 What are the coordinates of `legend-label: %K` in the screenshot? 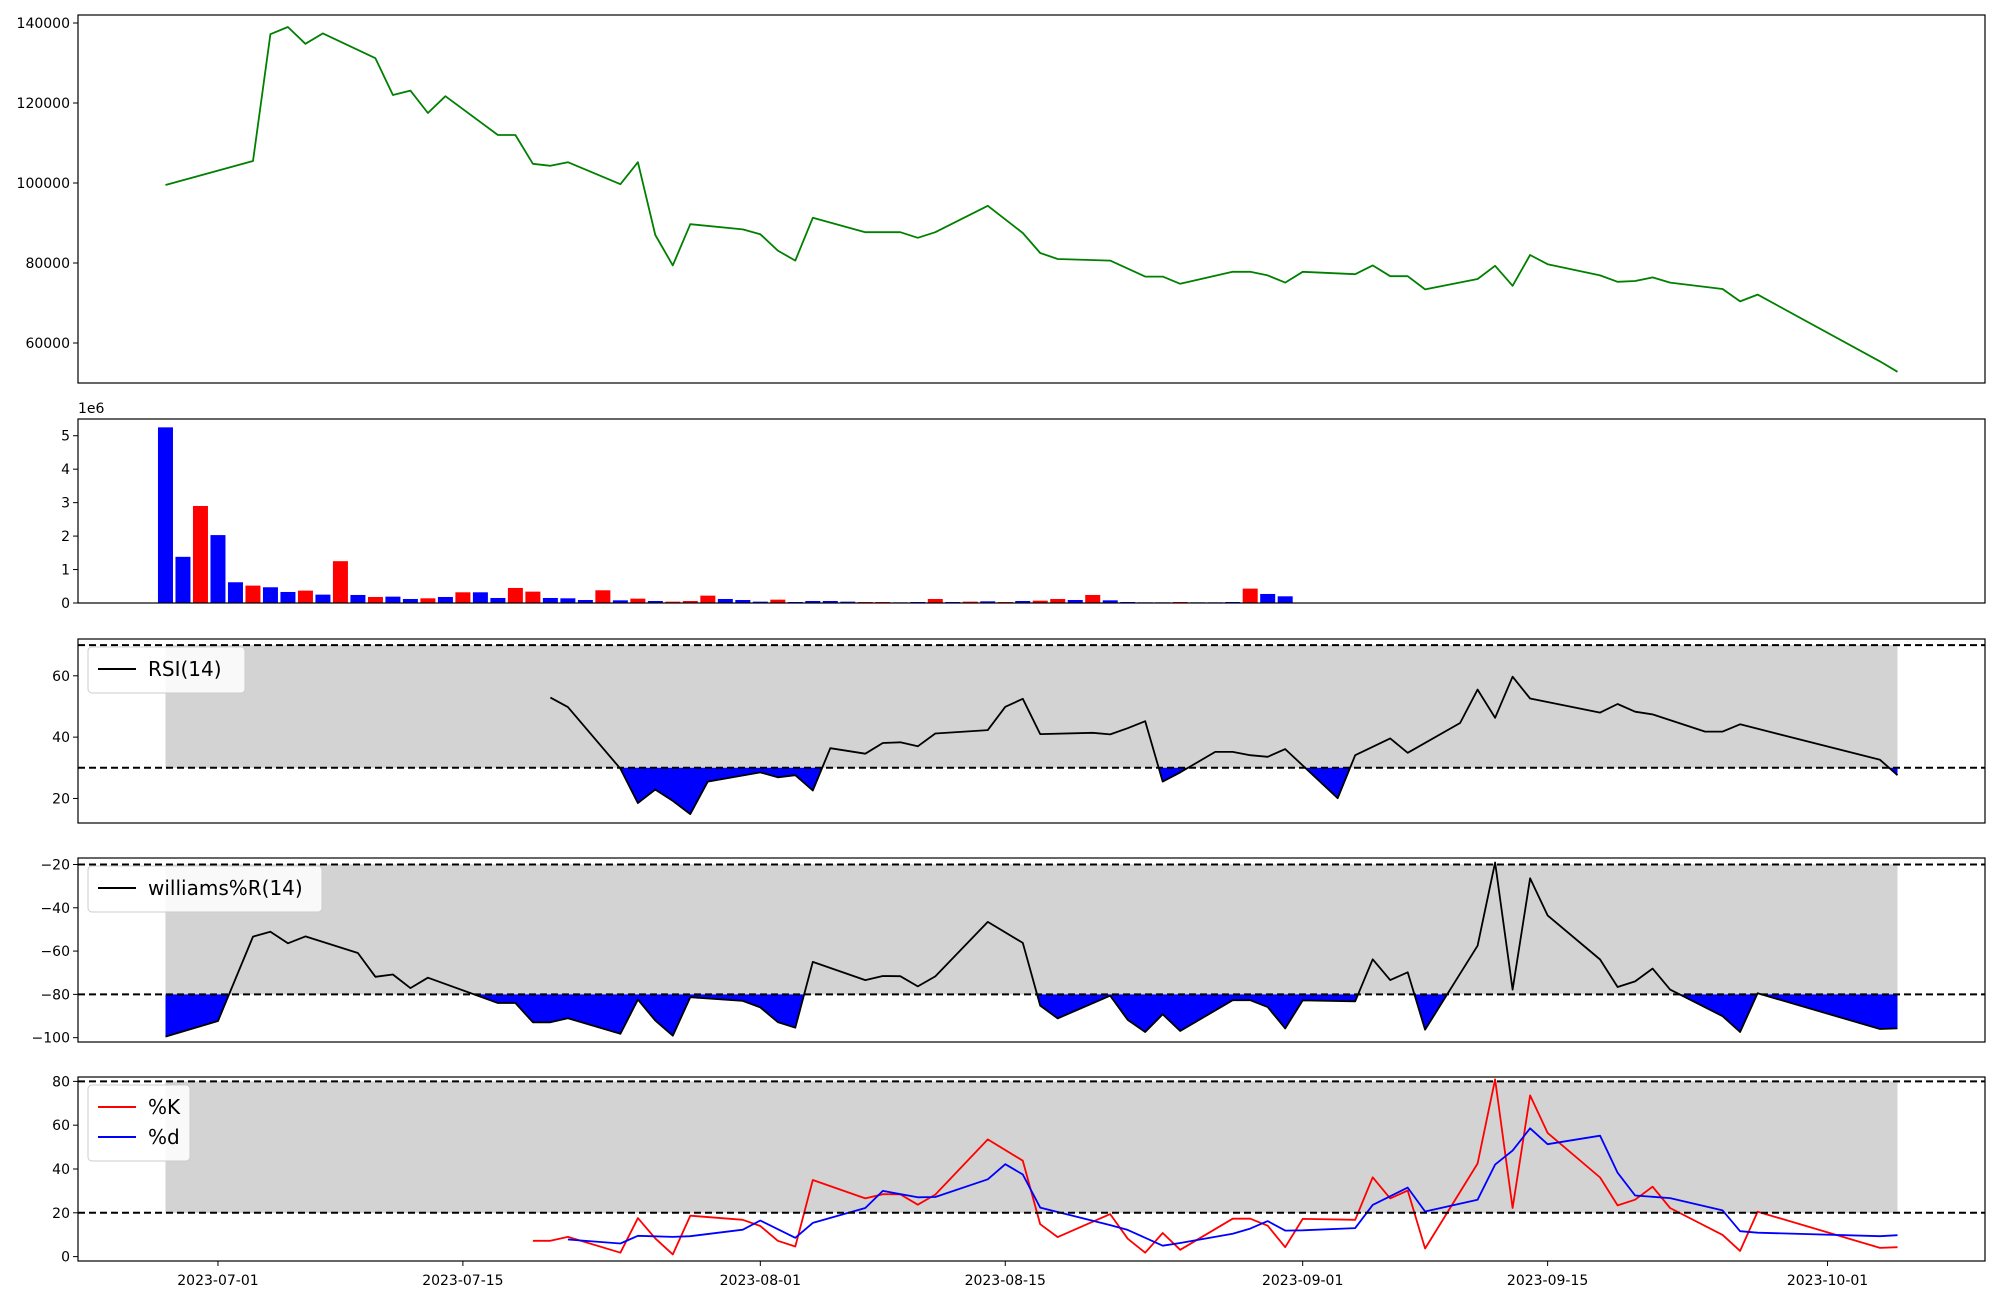 It's located at (164, 1107).